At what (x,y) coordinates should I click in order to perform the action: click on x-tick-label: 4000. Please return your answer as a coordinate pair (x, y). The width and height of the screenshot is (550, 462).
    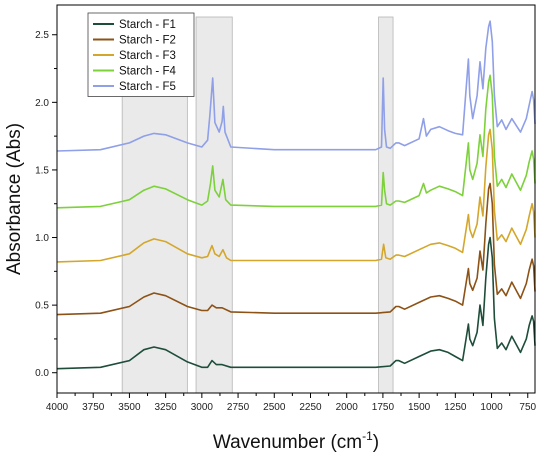
    Looking at the image, I should click on (57, 407).